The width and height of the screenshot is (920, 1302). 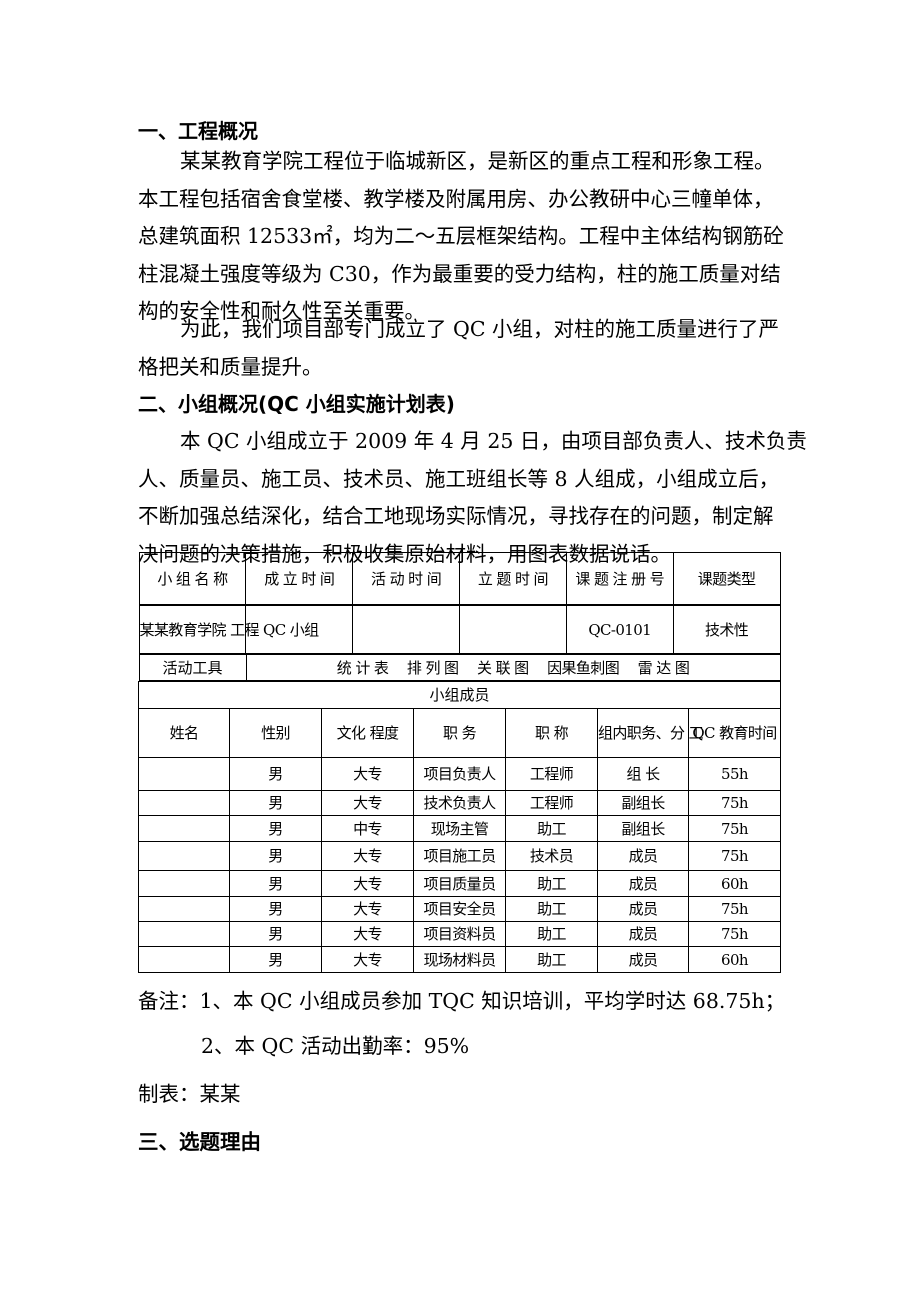 What do you see at coordinates (477, 161) in the screenshot?
I see `paragraph-line: 某某教育学院工程位于临城新区，是新区的重点工程和形象工程。` at bounding box center [477, 161].